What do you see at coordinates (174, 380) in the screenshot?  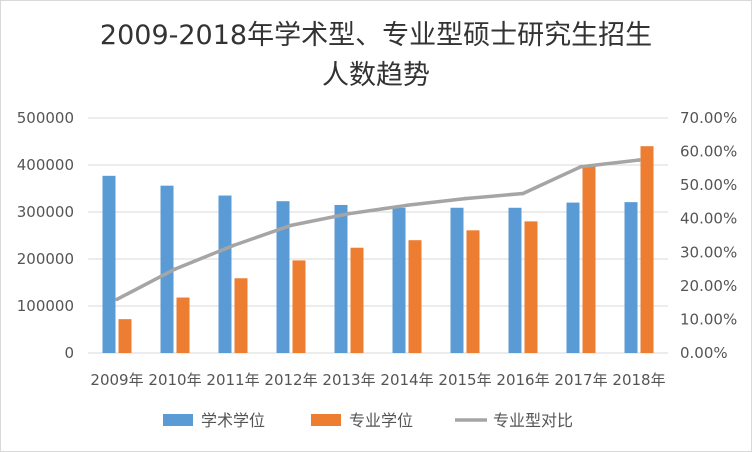 I see `x-tick-label: 2010年` at bounding box center [174, 380].